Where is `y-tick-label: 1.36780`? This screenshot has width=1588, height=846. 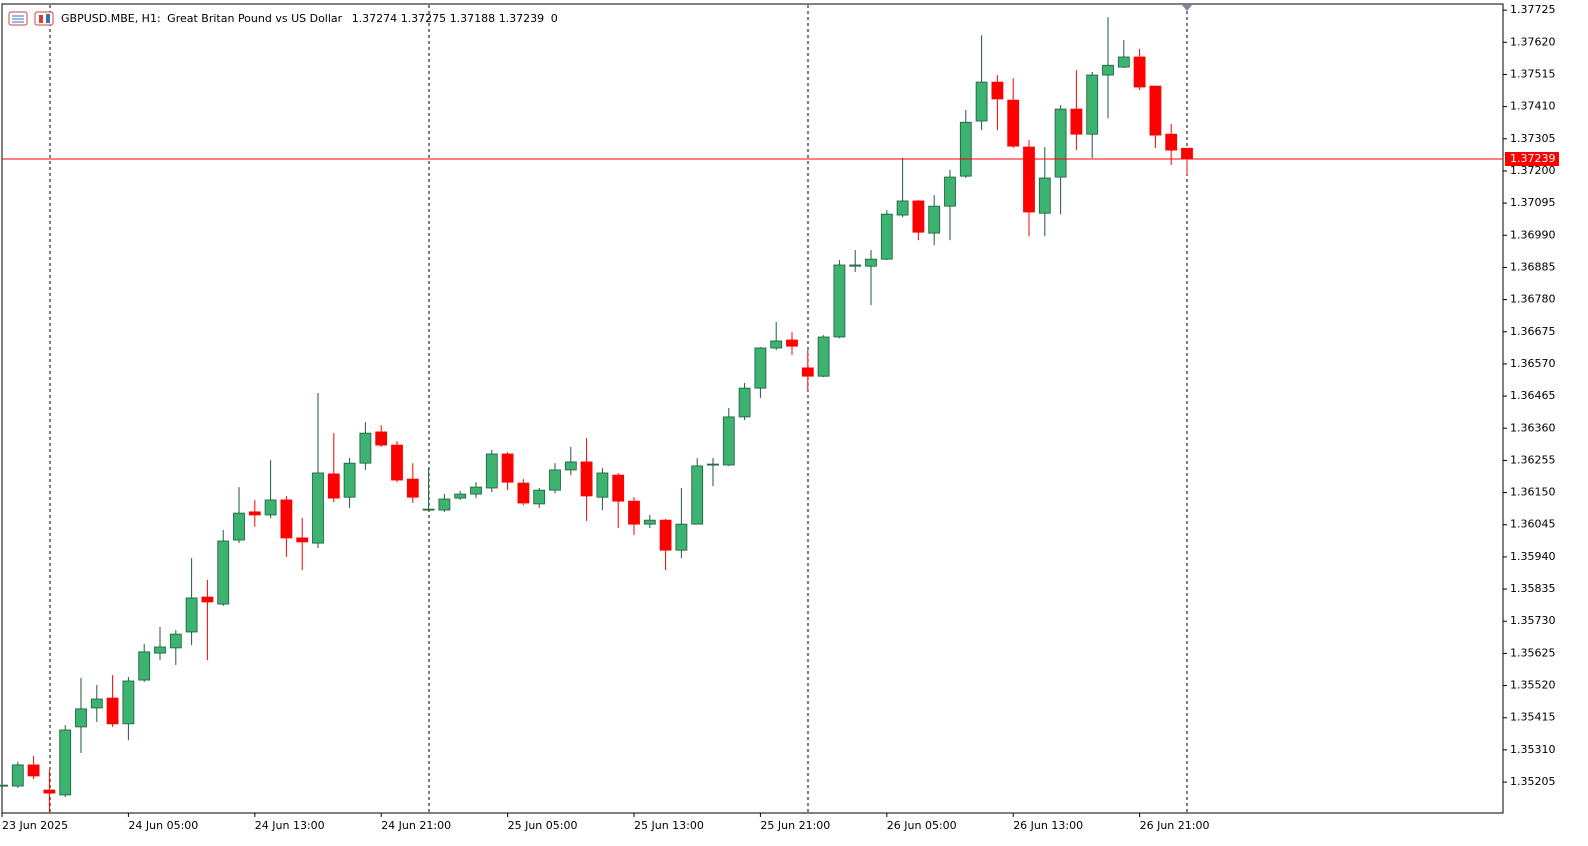
y-tick-label: 1.36780 is located at coordinates (1533, 299).